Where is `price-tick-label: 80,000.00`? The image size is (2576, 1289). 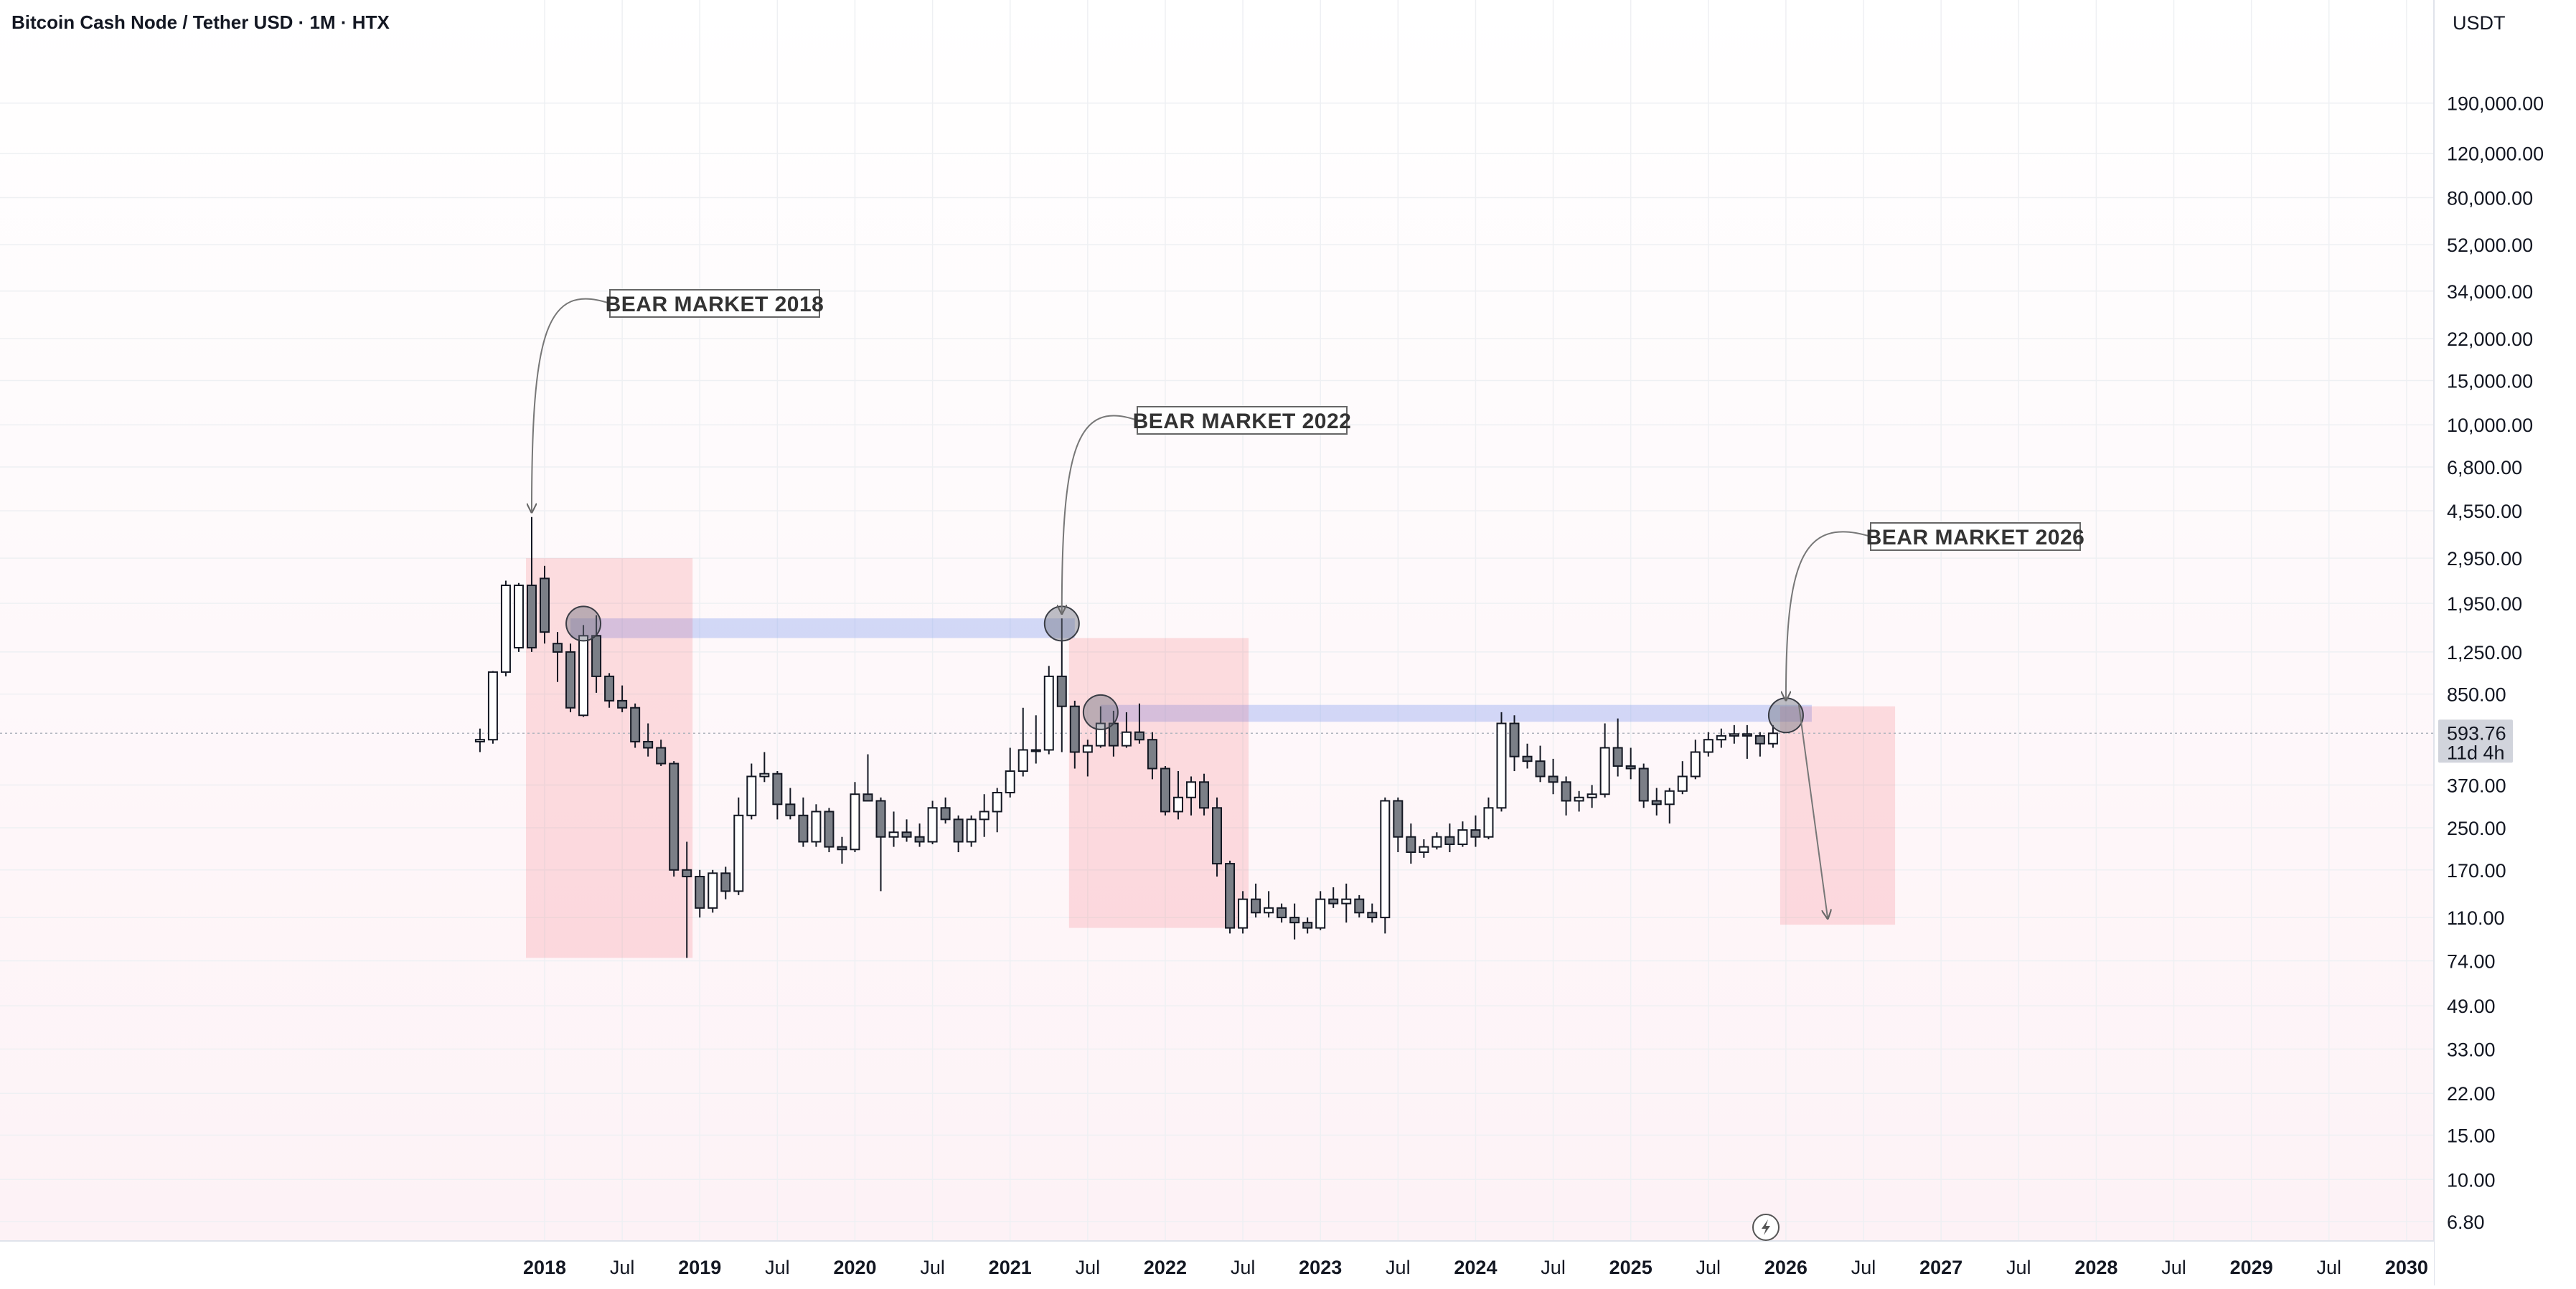
price-tick-label: 80,000.00 is located at coordinates (2490, 198).